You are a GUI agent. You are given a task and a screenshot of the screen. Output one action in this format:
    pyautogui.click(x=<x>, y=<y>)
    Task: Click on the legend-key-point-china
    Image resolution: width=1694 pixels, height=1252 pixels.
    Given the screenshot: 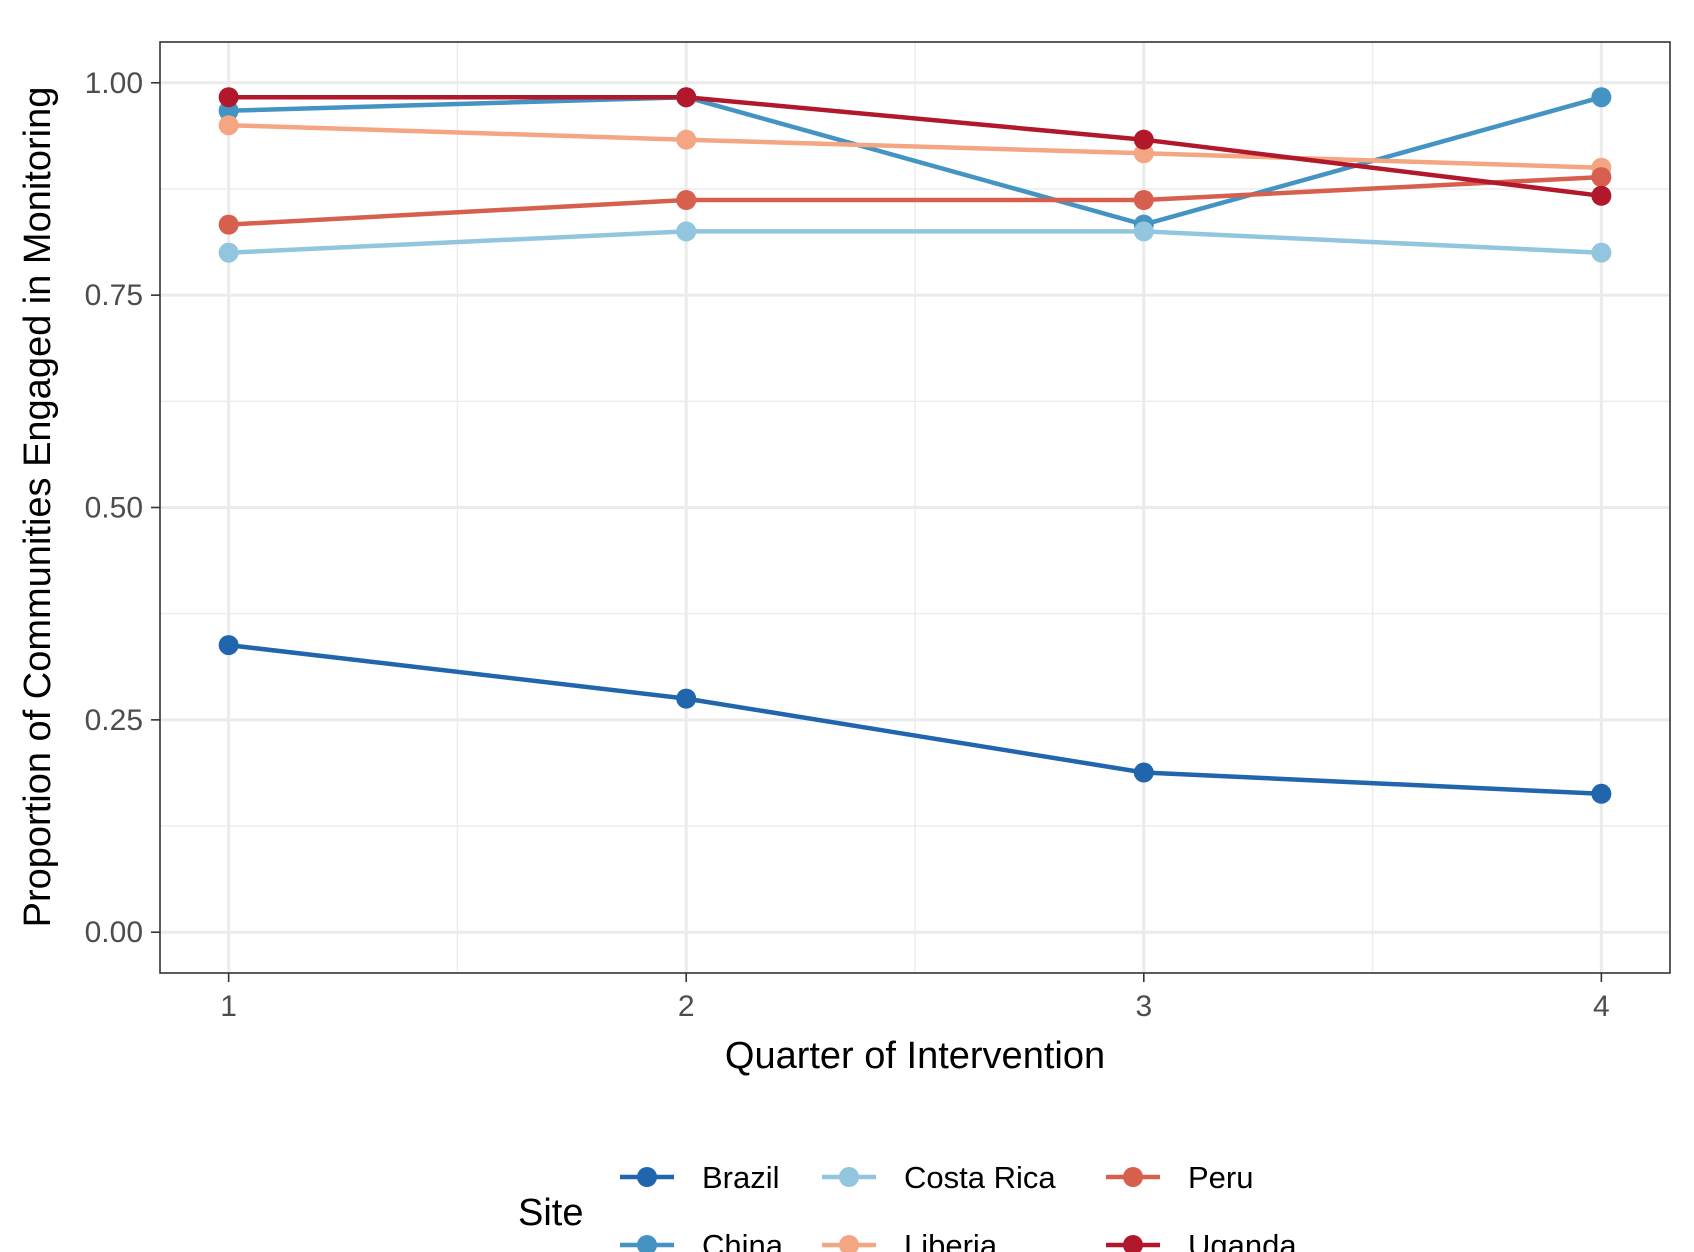 What is the action you would take?
    pyautogui.click(x=647, y=1243)
    